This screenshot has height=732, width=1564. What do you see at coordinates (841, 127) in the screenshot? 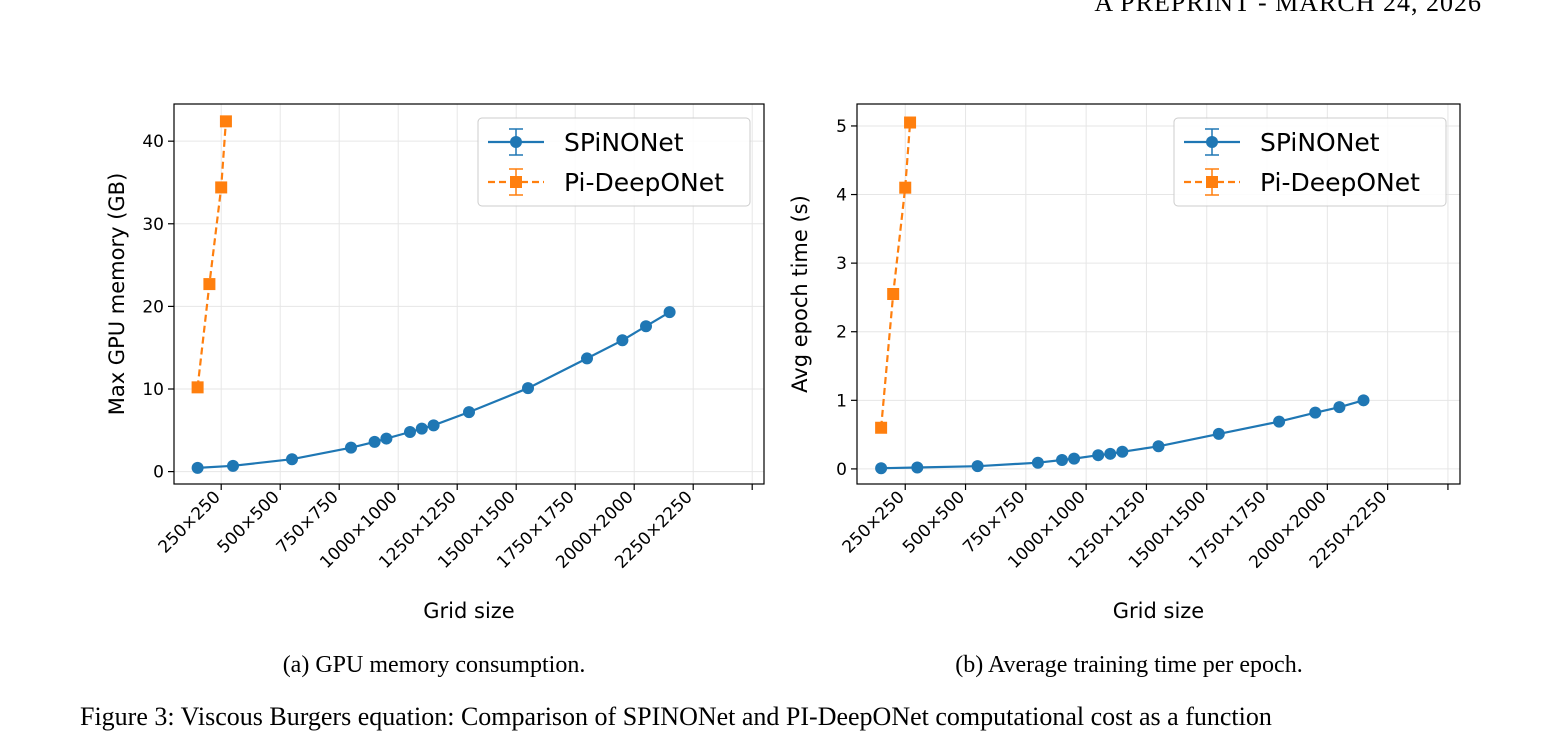
I see `y-tick-label: 5` at bounding box center [841, 127].